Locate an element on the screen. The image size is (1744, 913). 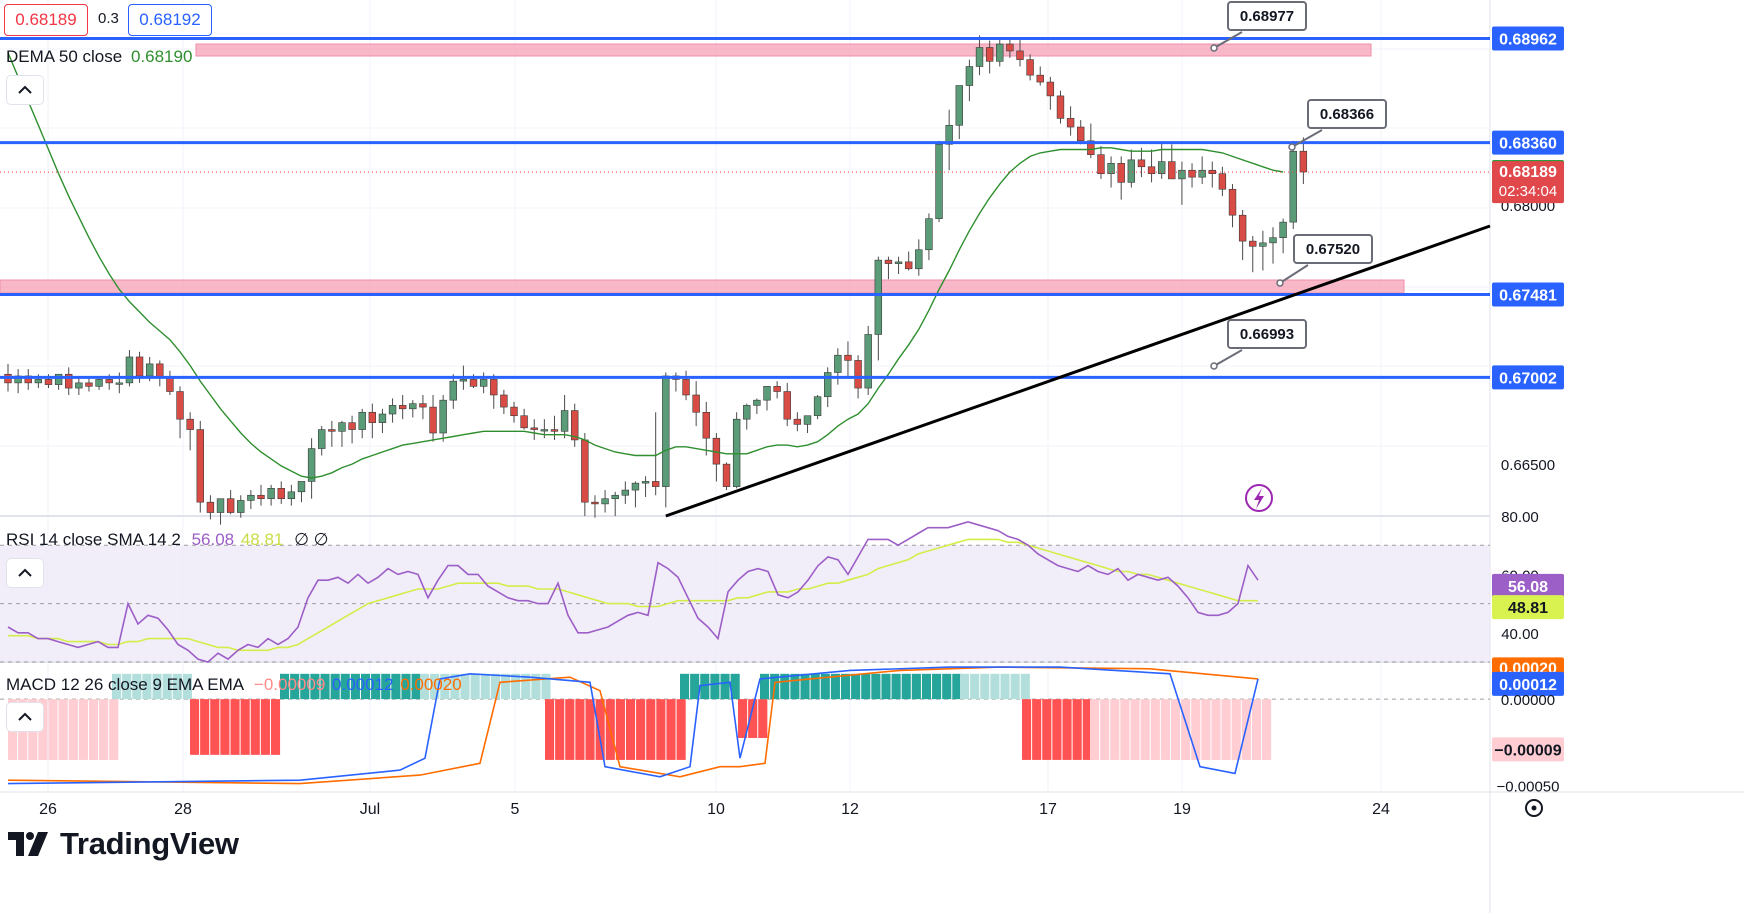
dema-legend: DEMA 50 close 0.68190 is located at coordinates (99, 57).